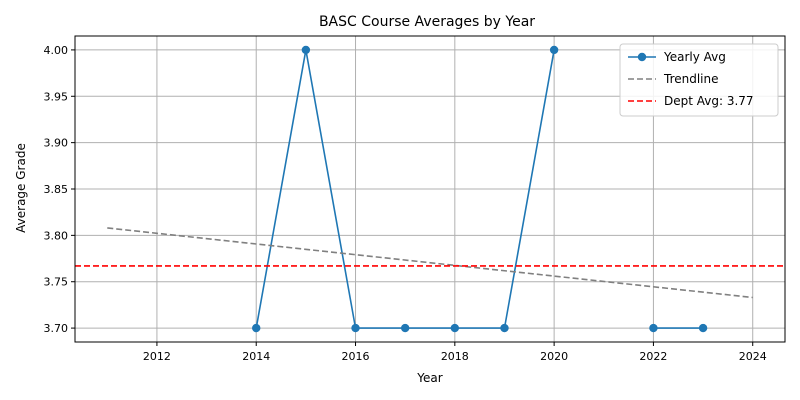 This screenshot has height=400, width=800. Describe the element at coordinates (427, 22) in the screenshot. I see `chart-title: BASC Course Averages by Year` at that location.